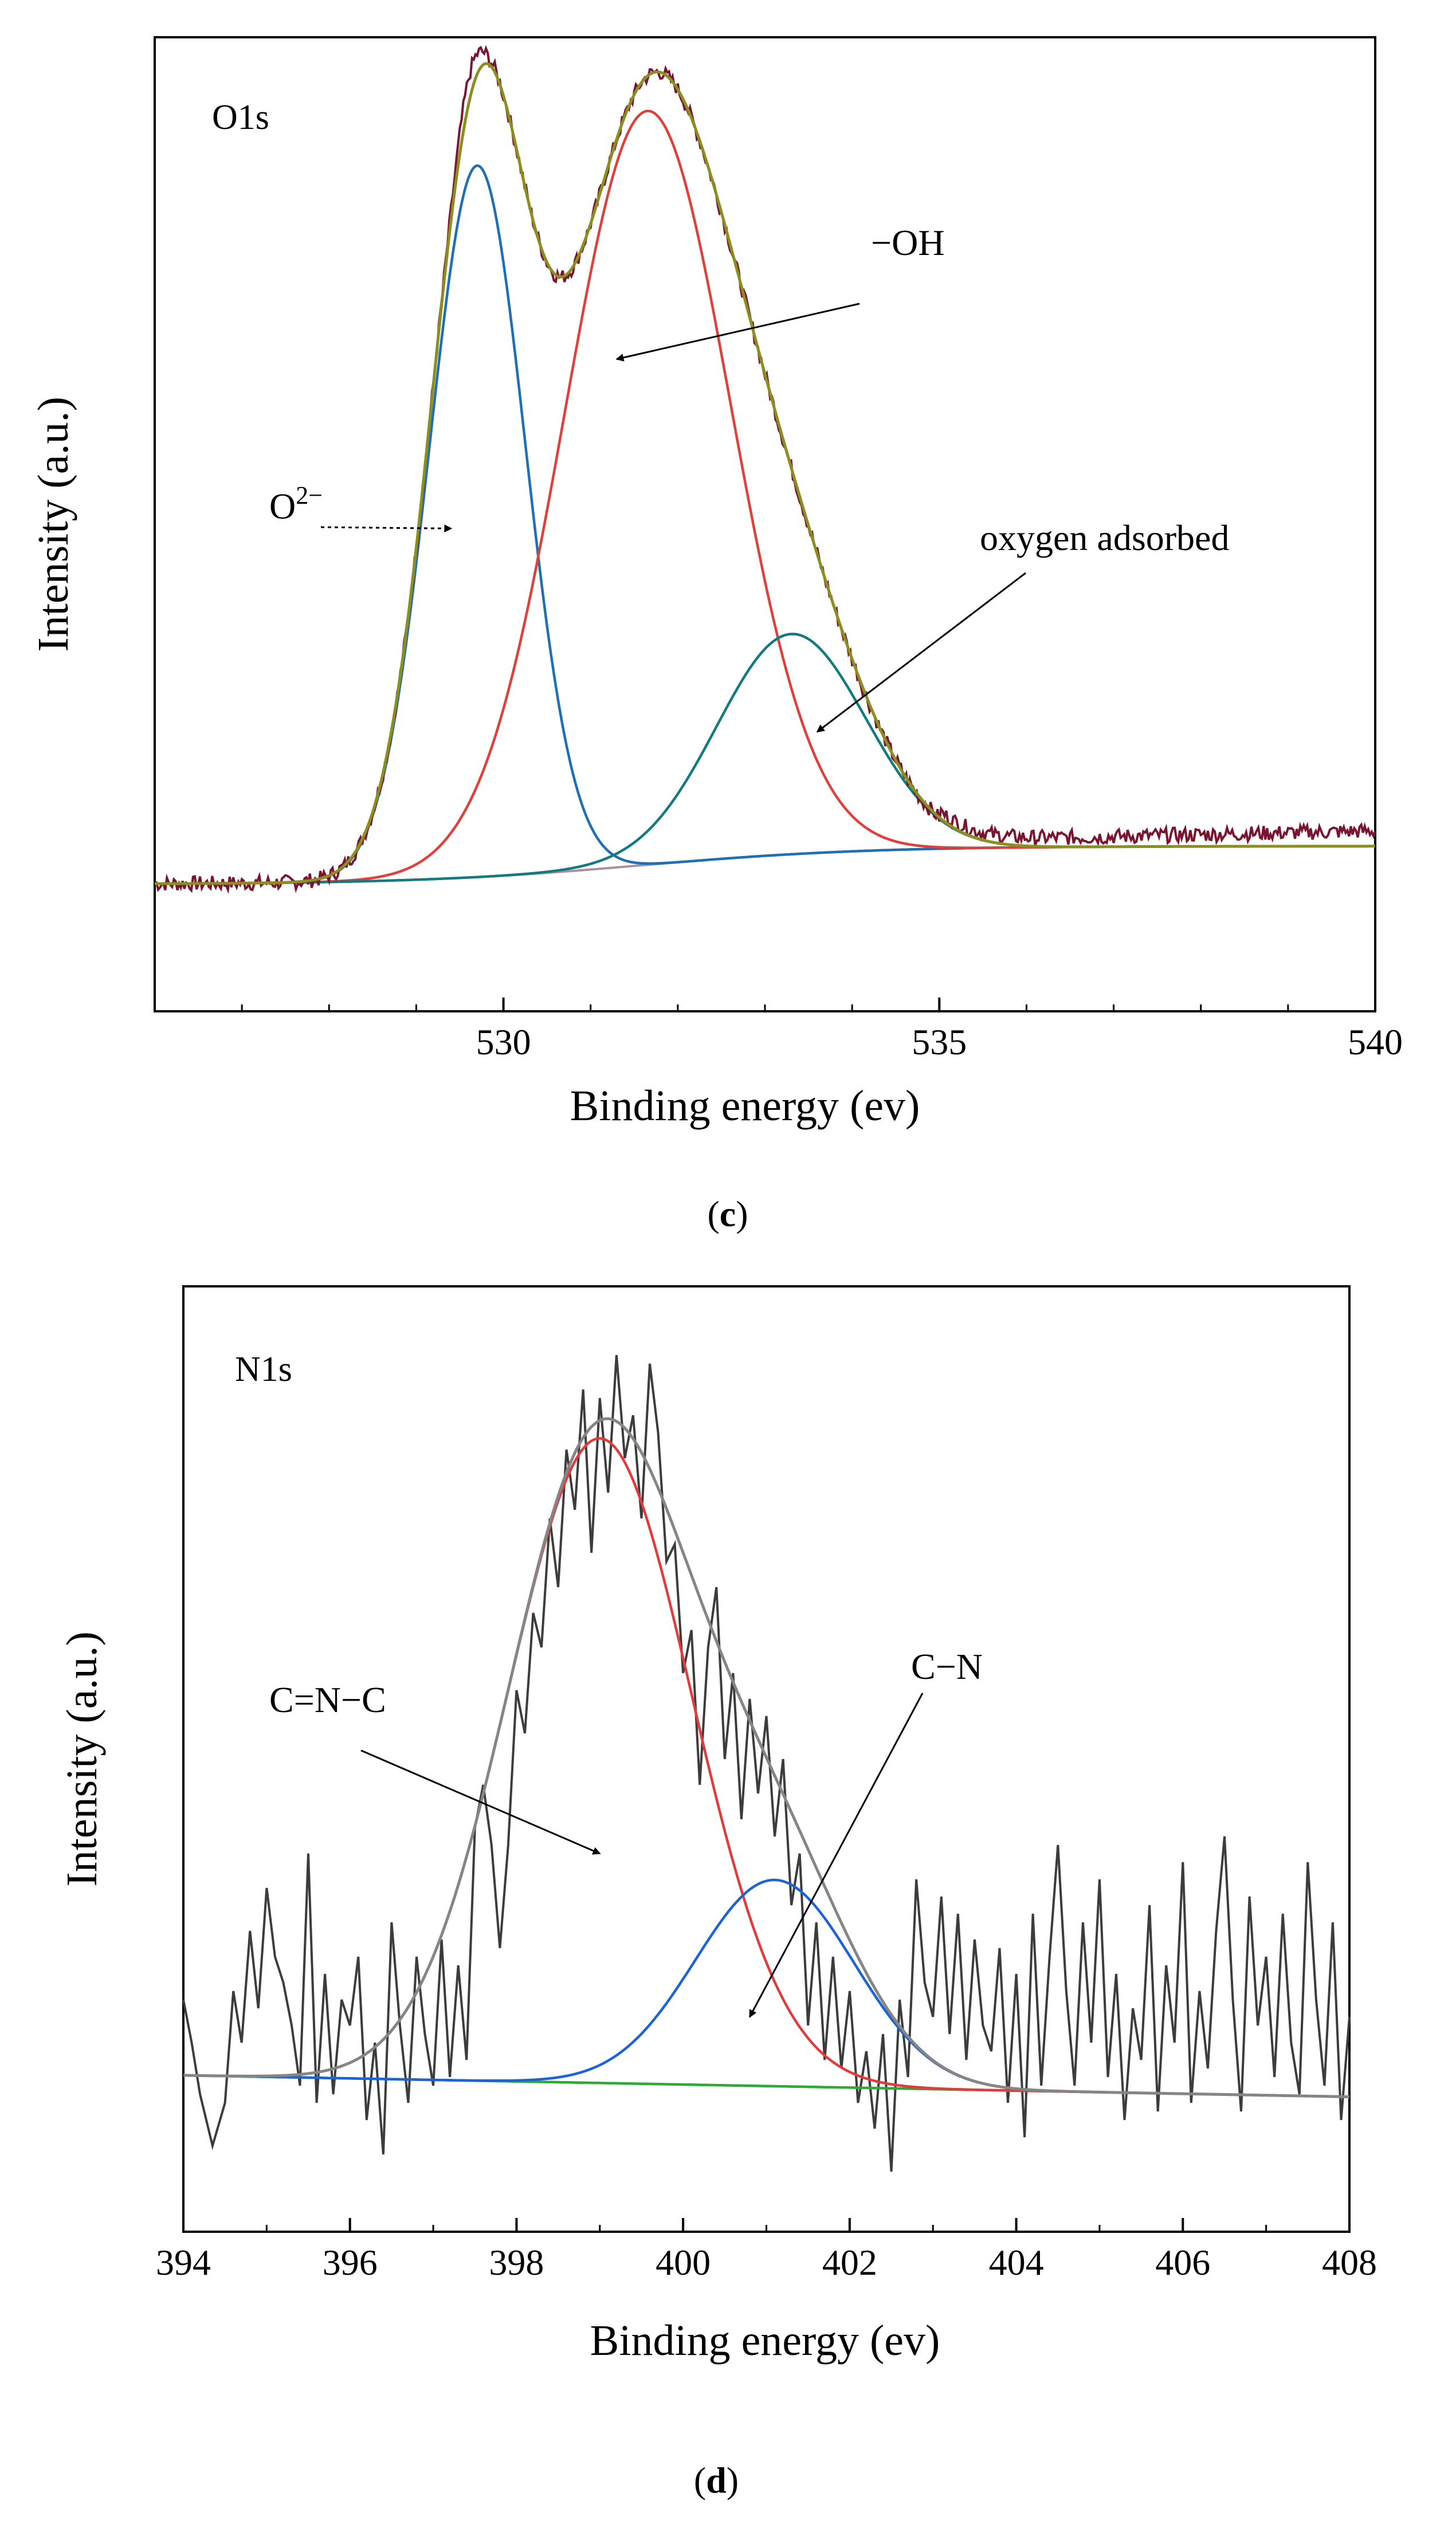 The height and width of the screenshot is (2540, 1456). Describe the element at coordinates (779, 1030) in the screenshot. I see `ticks-c: 530 535 540` at that location.